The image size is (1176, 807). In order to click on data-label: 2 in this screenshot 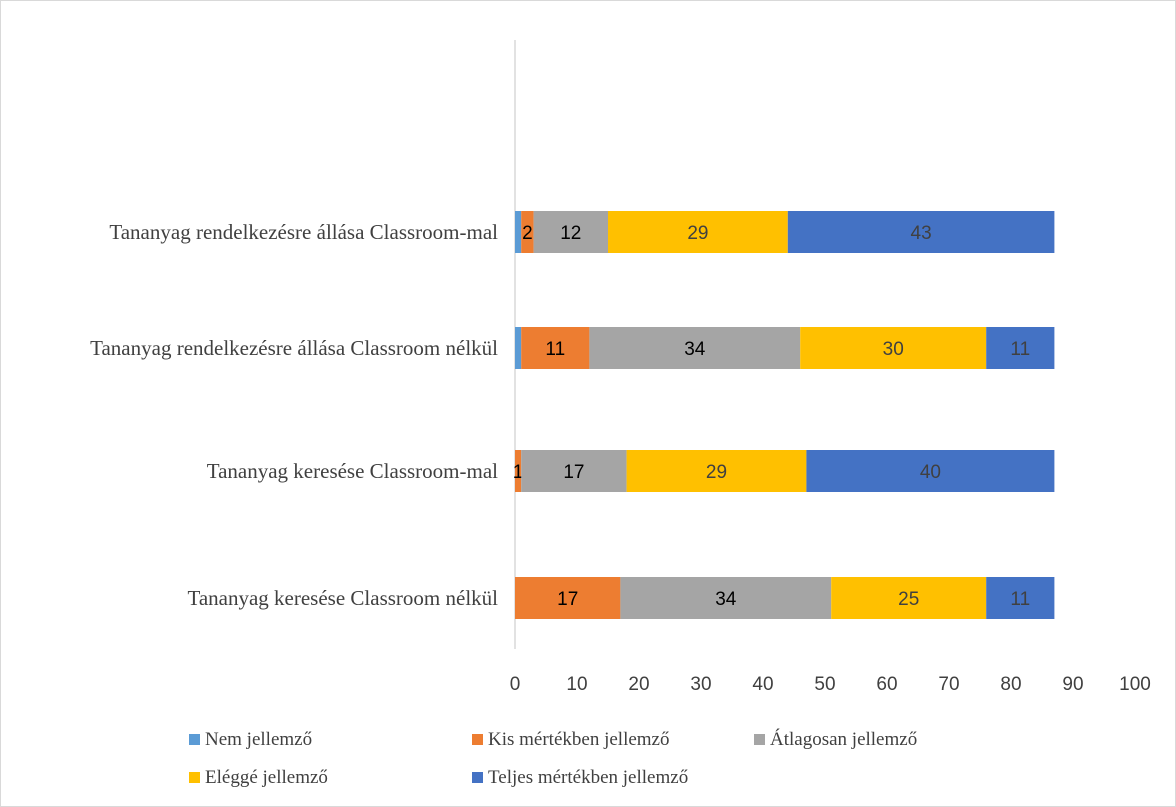, I will do `click(527, 233)`.